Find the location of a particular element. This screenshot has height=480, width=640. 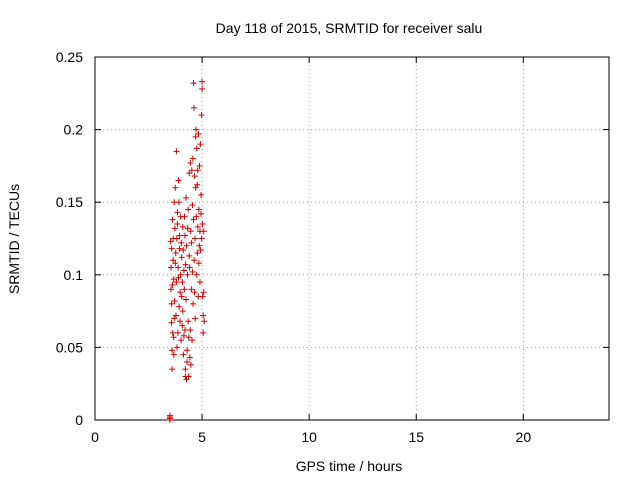

x-tick-label: 0 is located at coordinates (95, 437).